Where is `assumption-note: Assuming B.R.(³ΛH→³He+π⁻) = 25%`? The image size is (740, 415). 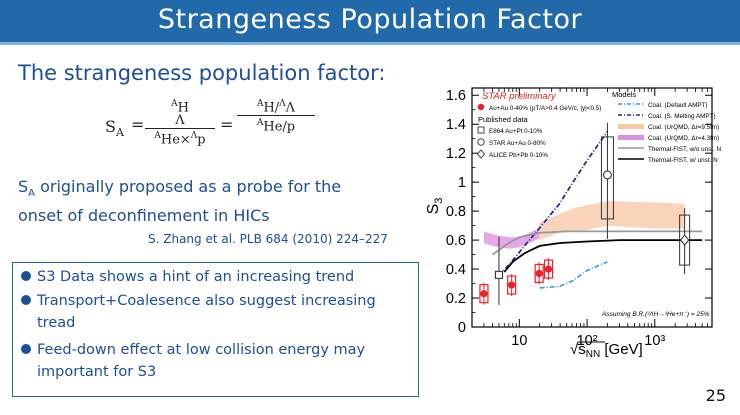
assumption-note: Assuming B.R.(³ΛH→³He+π⁻) = 25% is located at coordinates (655, 314).